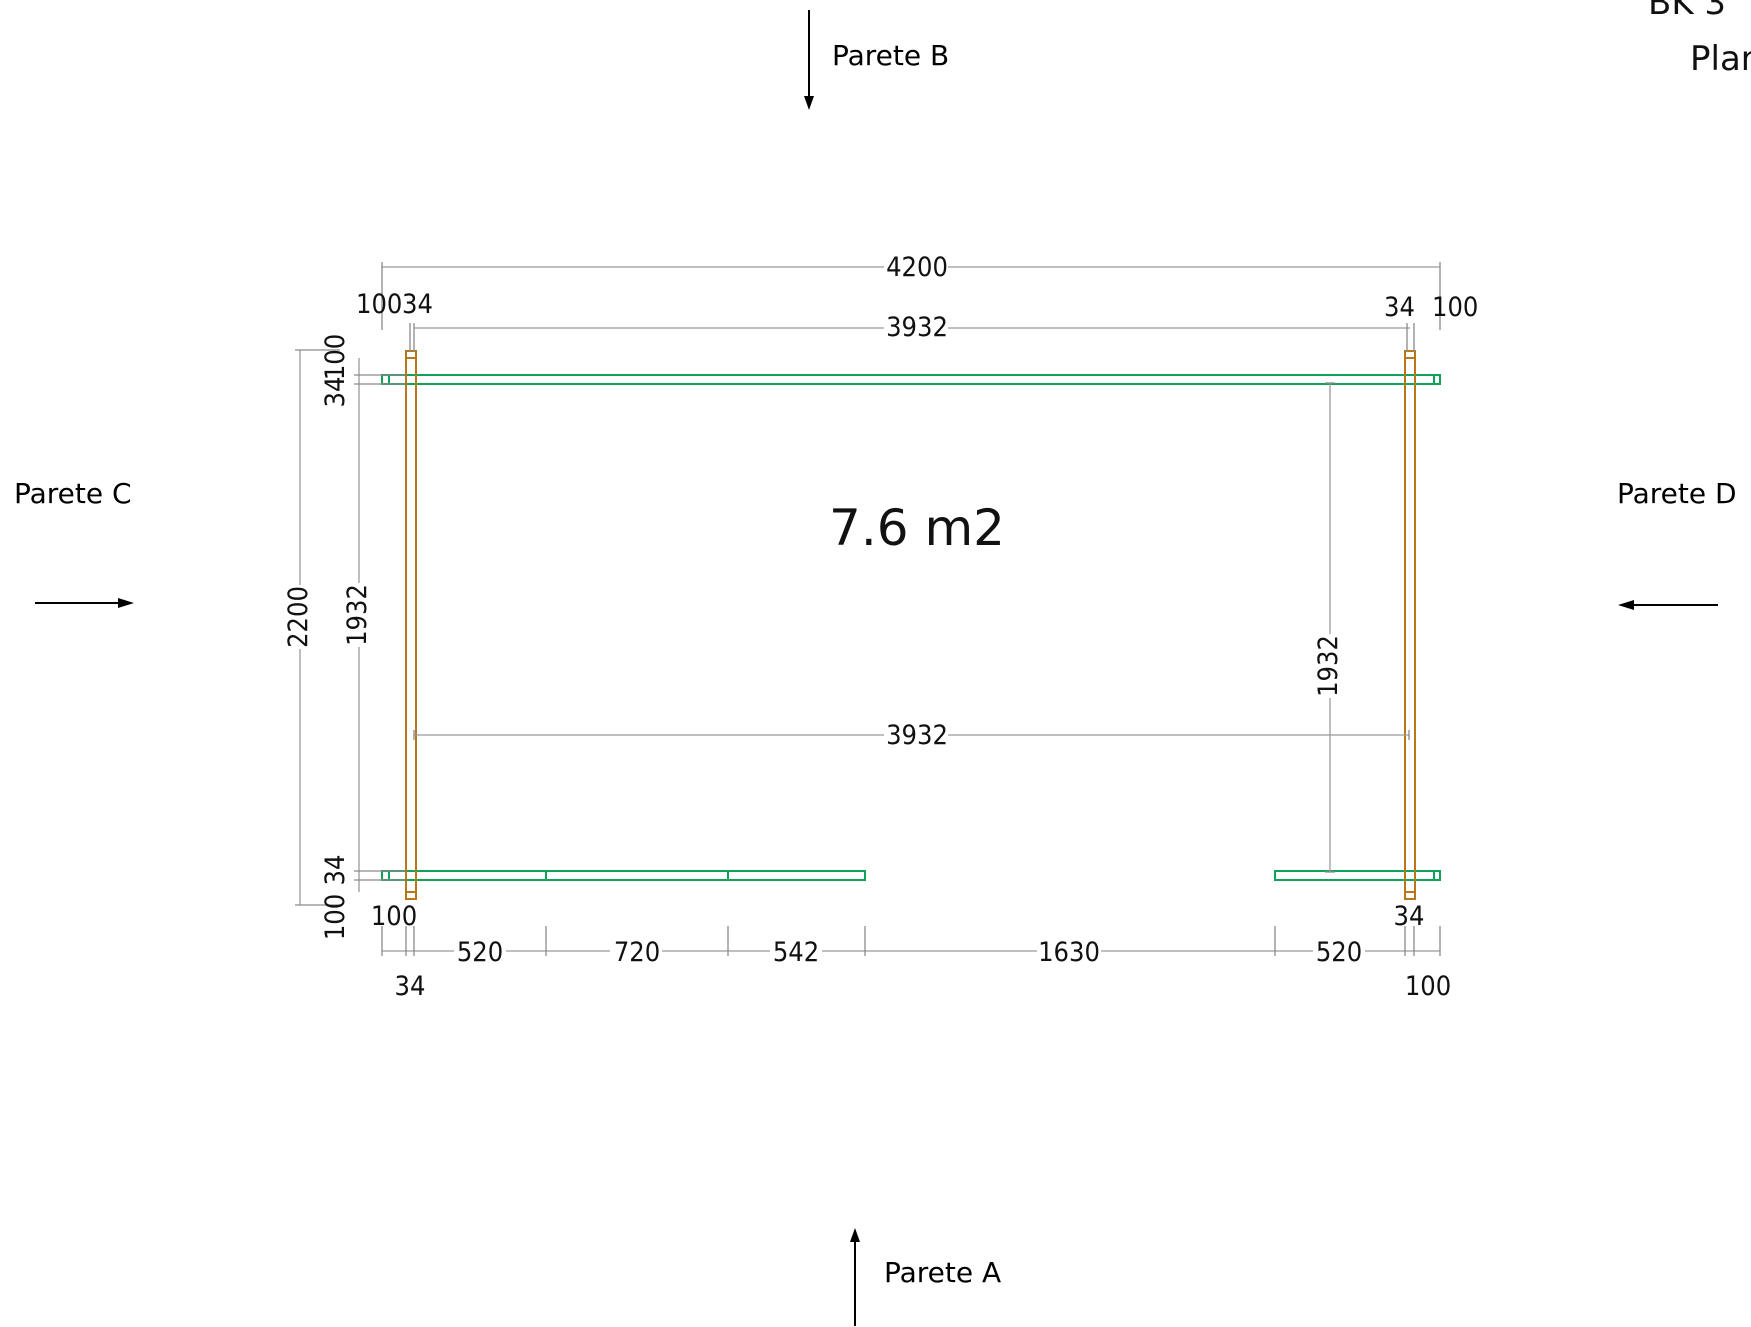 The height and width of the screenshot is (1327, 1751). What do you see at coordinates (335, 392) in the screenshot?
I see `dimension-left-top-34: 34` at bounding box center [335, 392].